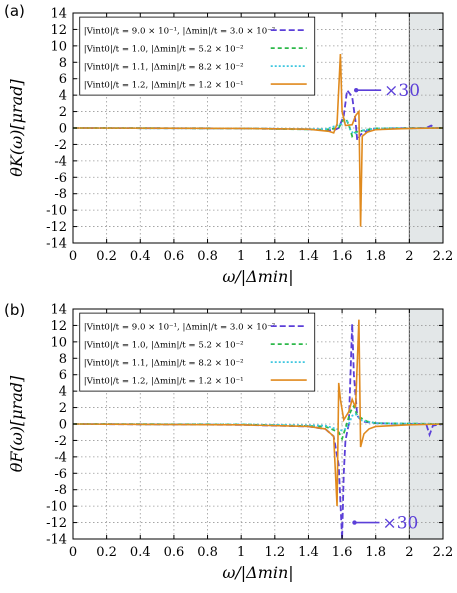  Describe the element at coordinates (16, 423) in the screenshot. I see `y-axis-title: θF(ω)[μrad]` at that location.